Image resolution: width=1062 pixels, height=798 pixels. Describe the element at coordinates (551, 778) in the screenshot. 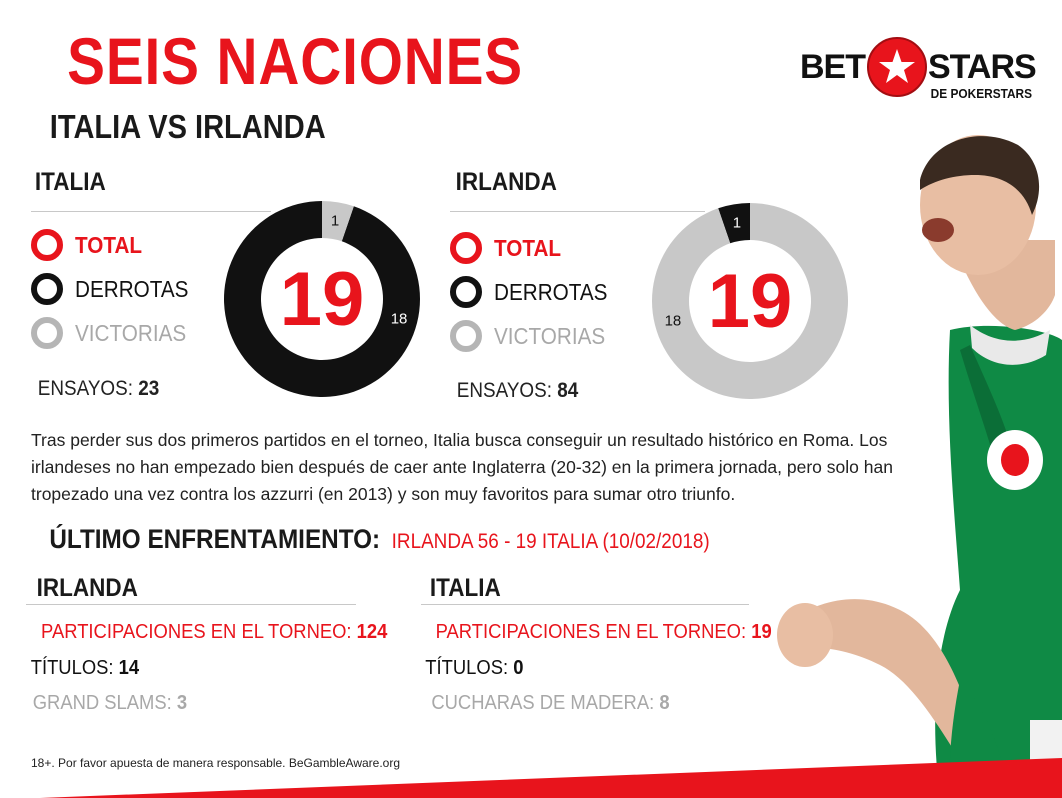

I see `red-swoosh-decoration` at that location.